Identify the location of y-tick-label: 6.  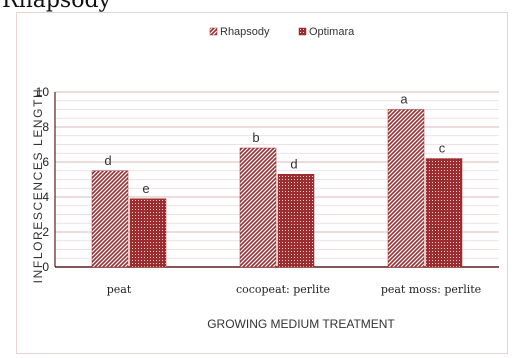
(45, 162).